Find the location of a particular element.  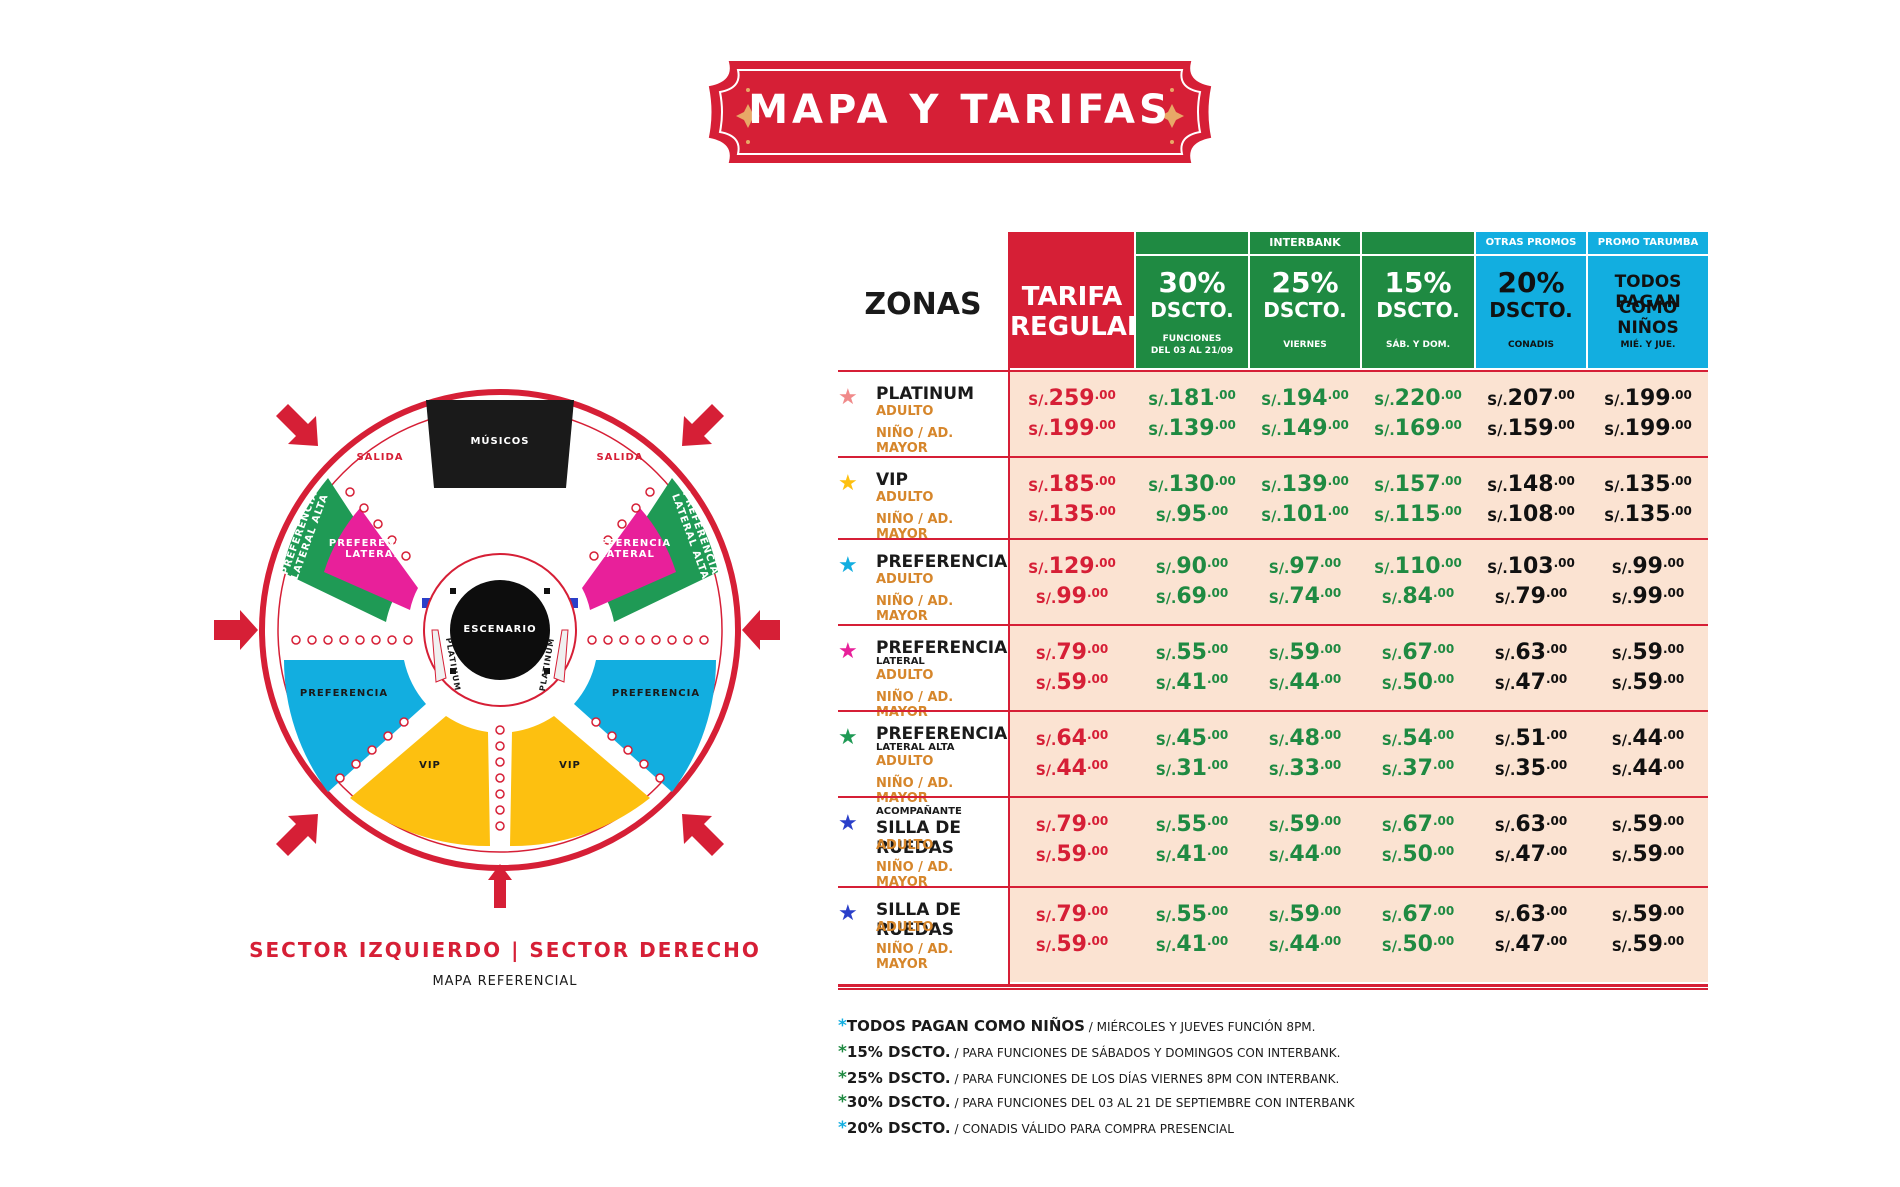

group-interbank: INTERBANK is located at coordinates (1305, 243).